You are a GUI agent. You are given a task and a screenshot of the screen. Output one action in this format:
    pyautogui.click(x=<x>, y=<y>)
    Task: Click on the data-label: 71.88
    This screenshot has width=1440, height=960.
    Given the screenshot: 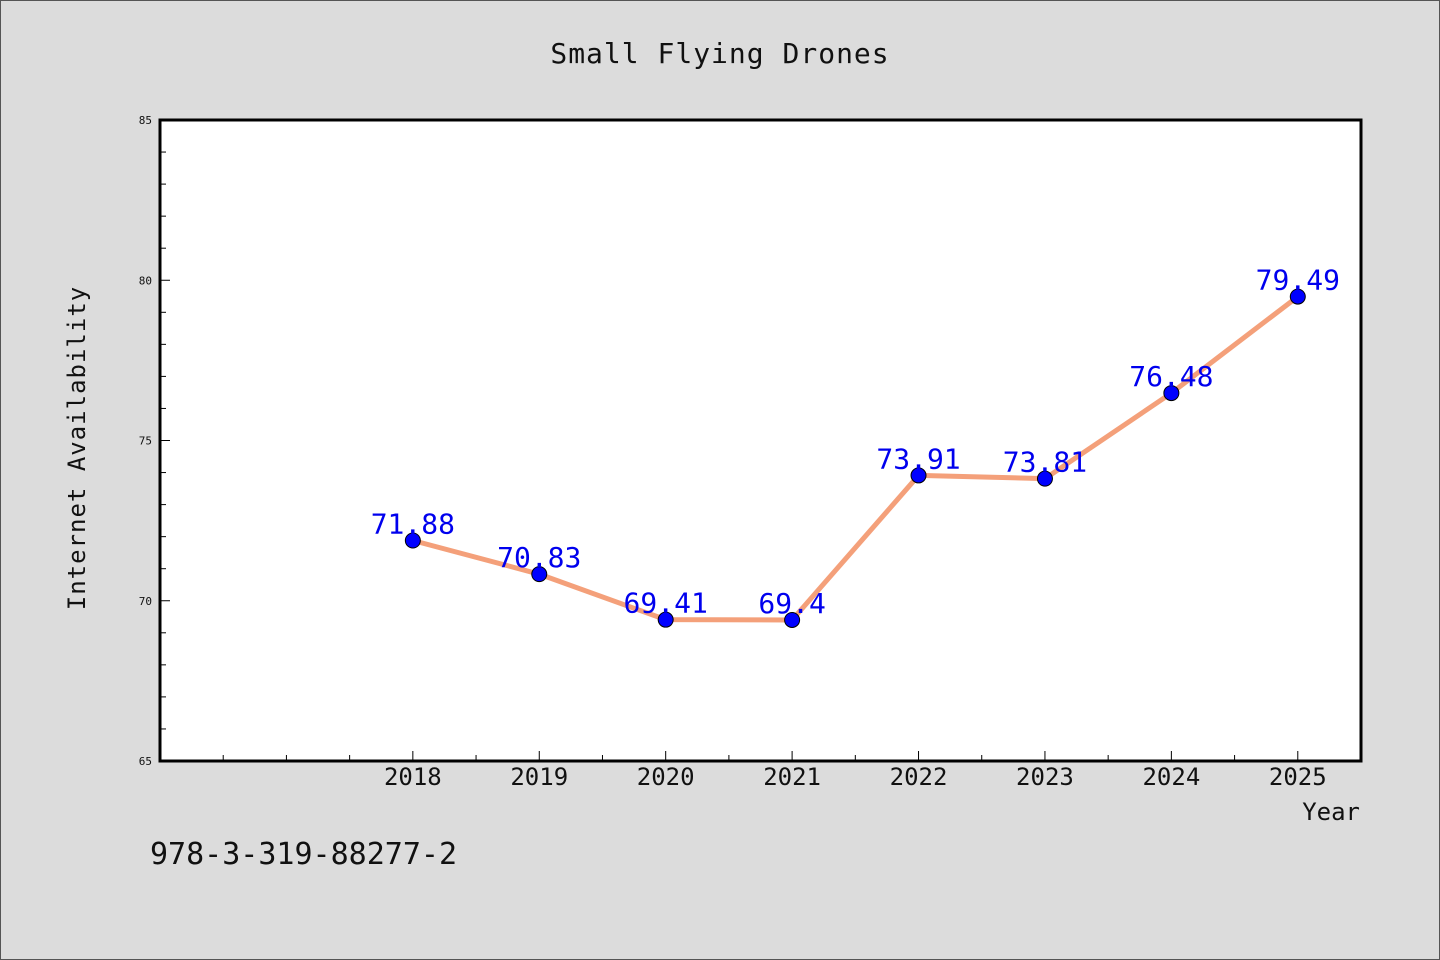 What is the action you would take?
    pyautogui.click(x=413, y=523)
    